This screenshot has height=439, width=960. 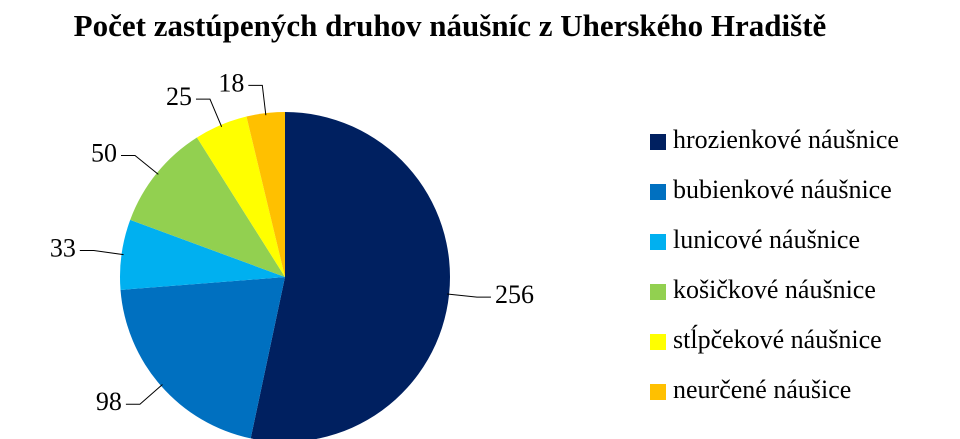 I want to click on legend-label: lunicové náušnice, so click(x=766, y=239).